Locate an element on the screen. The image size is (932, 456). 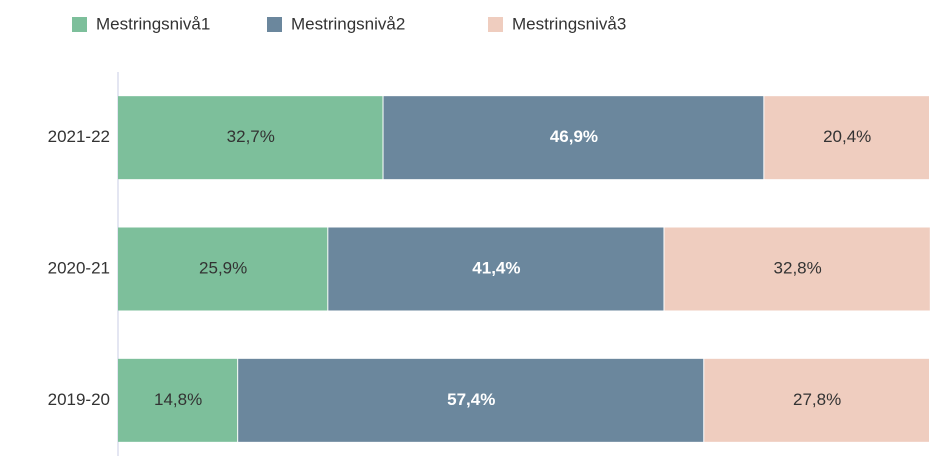
value-label: 32,7% is located at coordinates (251, 136).